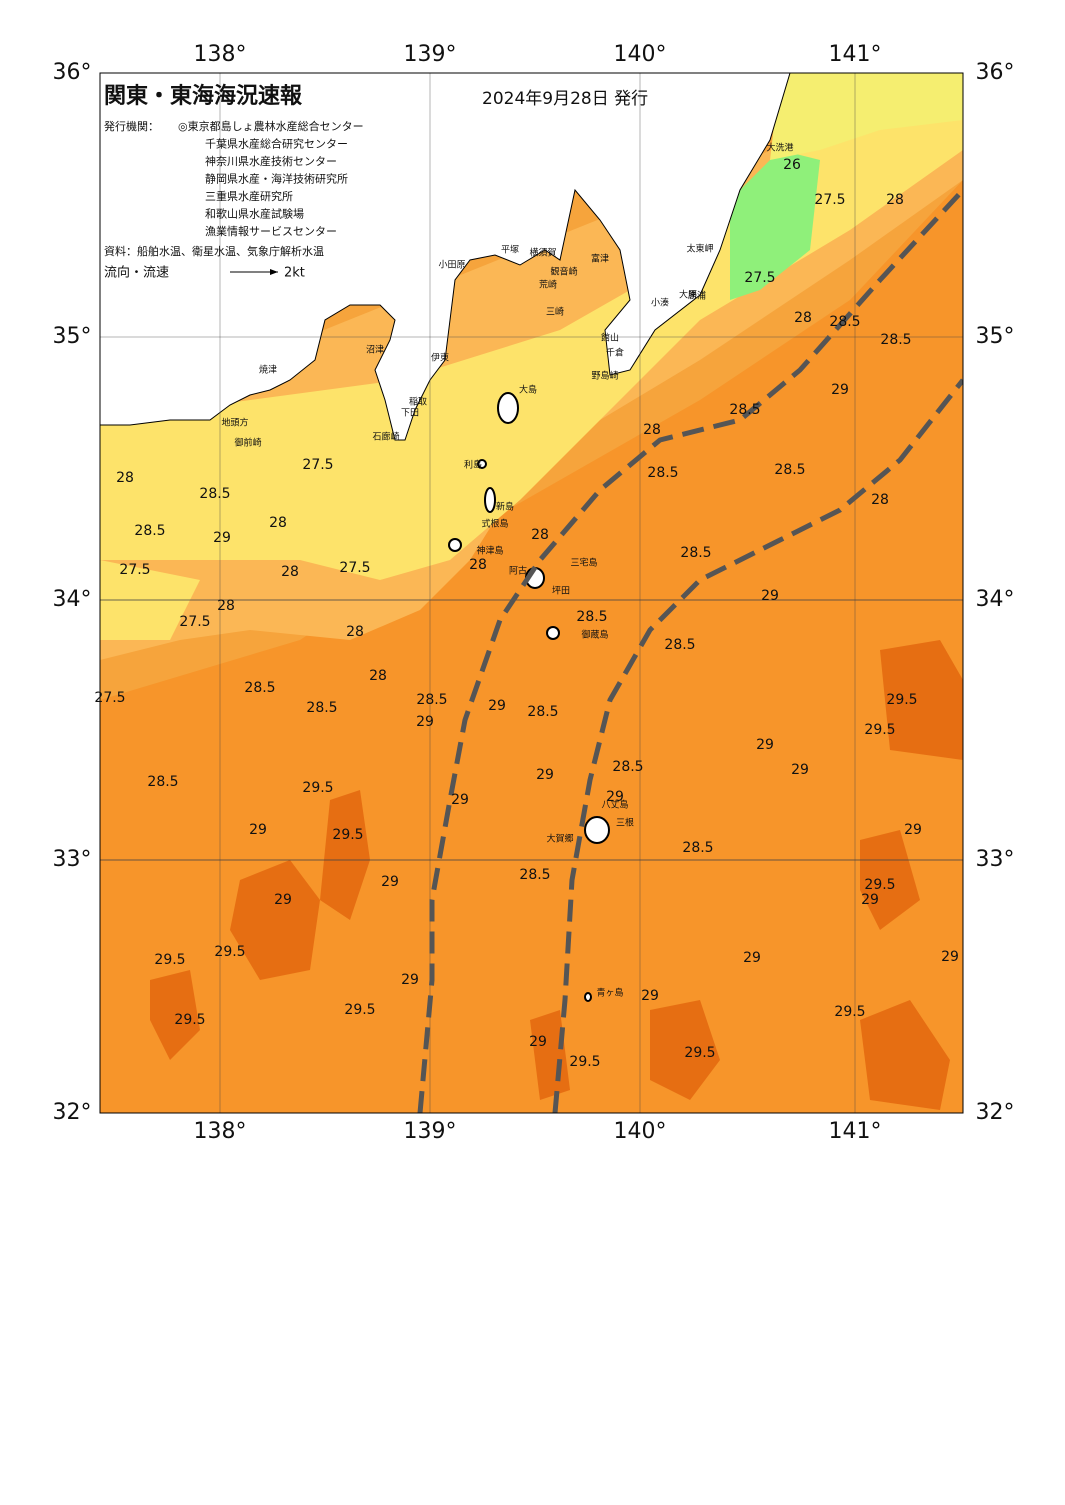  Describe the element at coordinates (136, 273) in the screenshot. I see `flow-label: 流向・流速` at that location.